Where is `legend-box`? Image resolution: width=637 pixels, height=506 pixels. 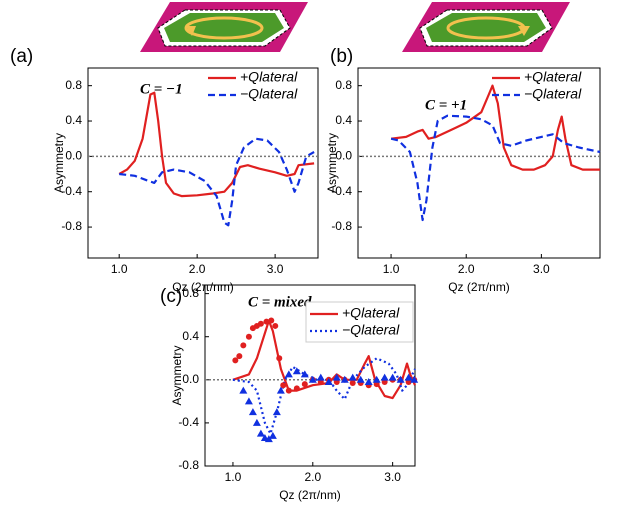
legend-box is located at coordinates (359, 322).